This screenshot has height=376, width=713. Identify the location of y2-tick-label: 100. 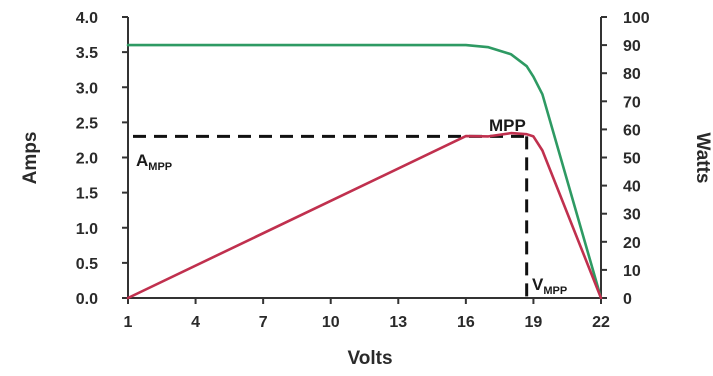
(636, 18).